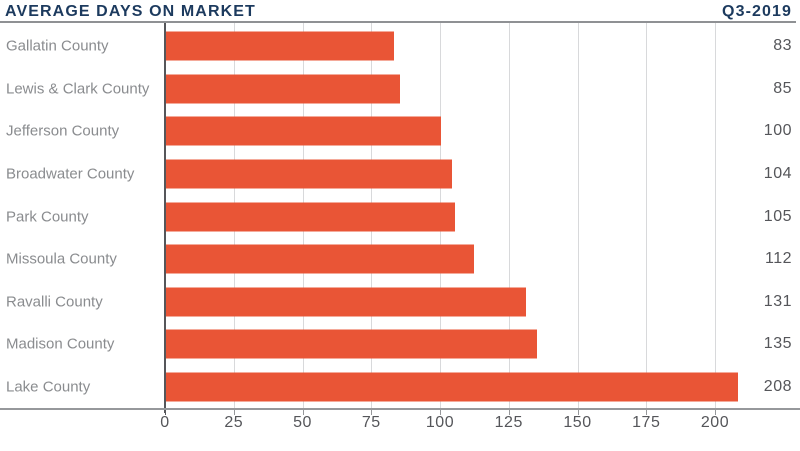 Image resolution: width=800 pixels, height=451 pixels. What do you see at coordinates (234, 422) in the screenshot?
I see `tick-label: 25` at bounding box center [234, 422].